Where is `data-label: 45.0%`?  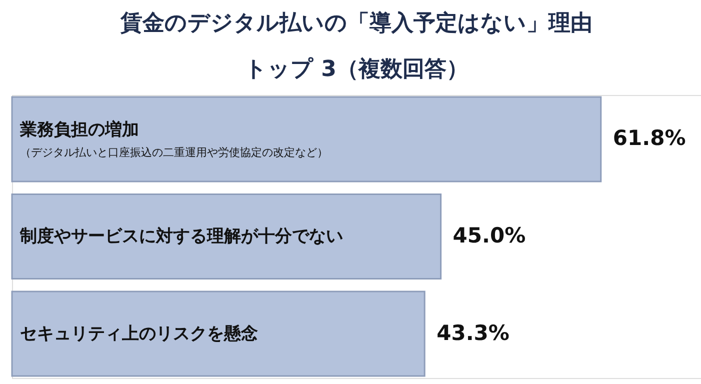
data-label: 45.0% is located at coordinates (489, 236).